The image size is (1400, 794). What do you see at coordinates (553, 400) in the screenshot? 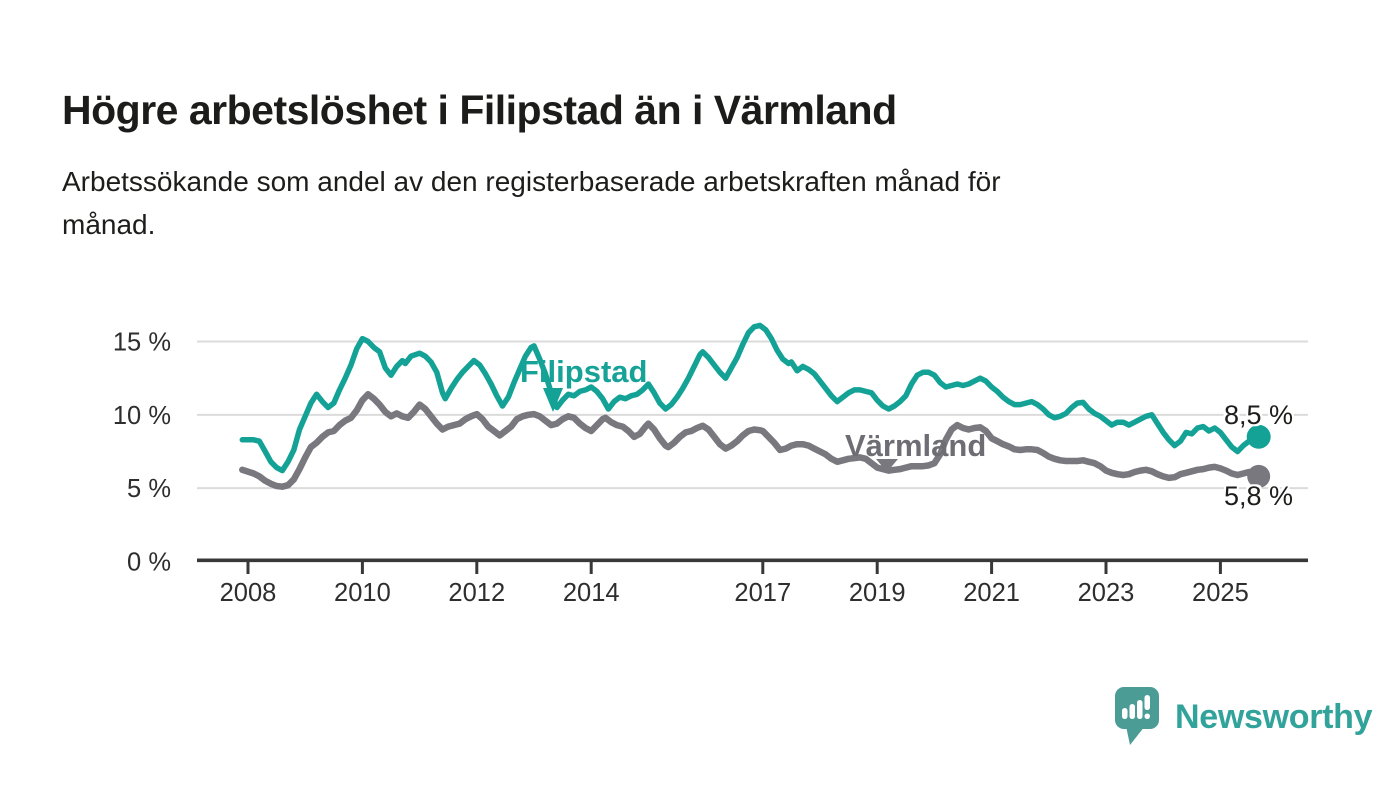
I see `filipstad-down-arrow-icon` at bounding box center [553, 400].